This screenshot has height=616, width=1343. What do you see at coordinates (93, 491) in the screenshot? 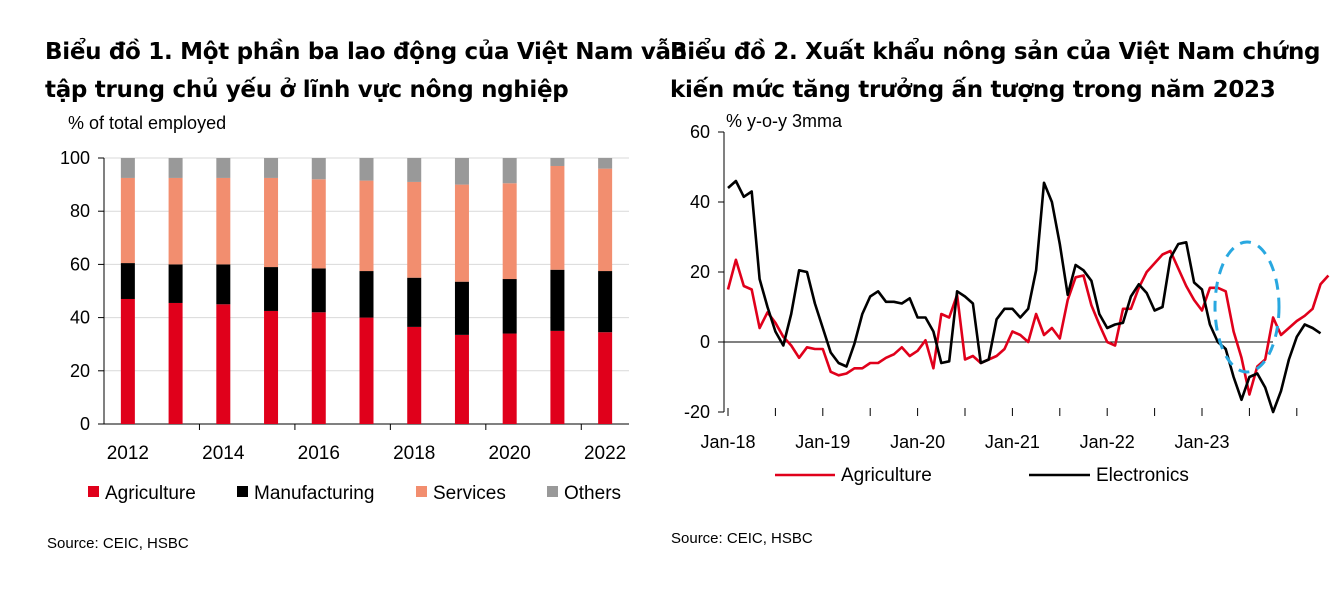
I see `legend-swatch-agriculture` at bounding box center [93, 491].